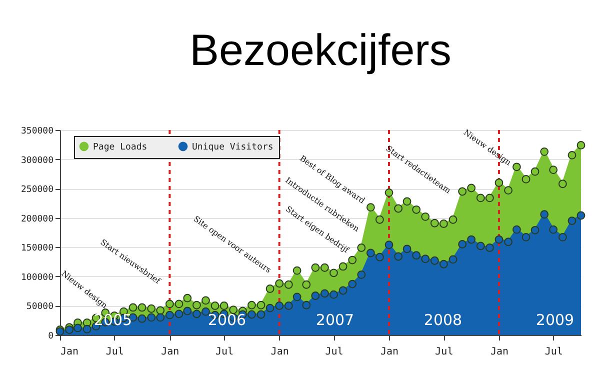  Describe the element at coordinates (120, 147) in the screenshot. I see `legend-label: Page Loads` at that location.